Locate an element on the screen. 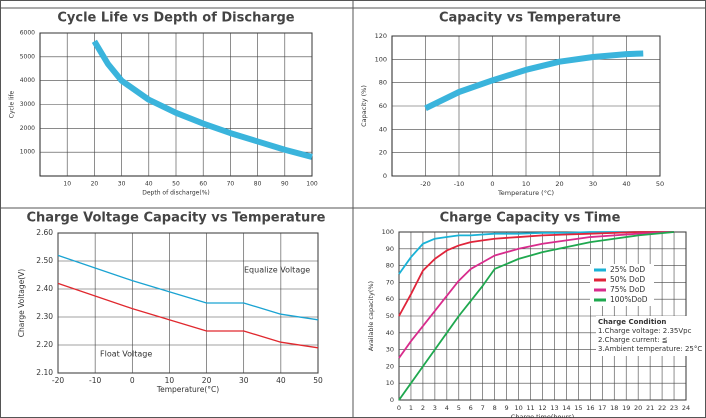 The image size is (706, 418). y-tick-label: 2.60 is located at coordinates (44, 232).